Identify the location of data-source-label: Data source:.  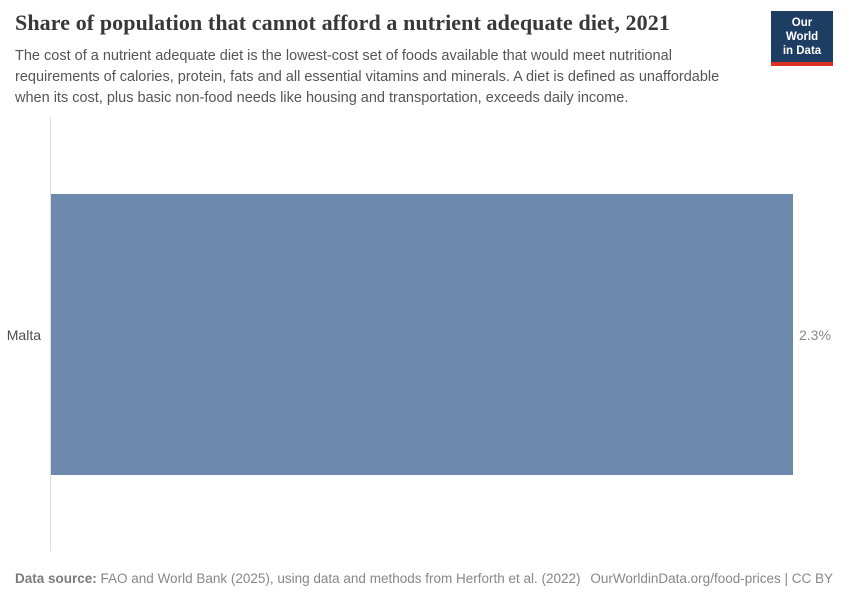
(56, 578).